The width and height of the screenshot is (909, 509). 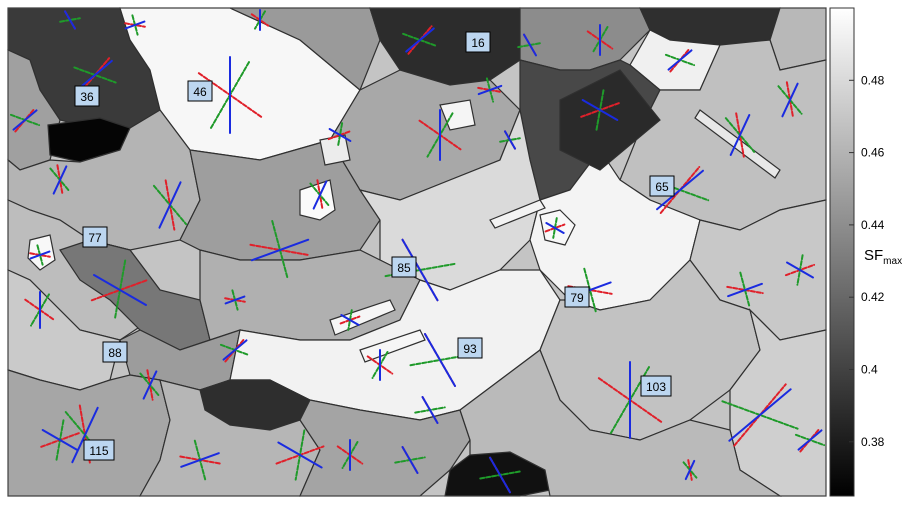 I want to click on grain-label-103: 103, so click(x=656, y=387).